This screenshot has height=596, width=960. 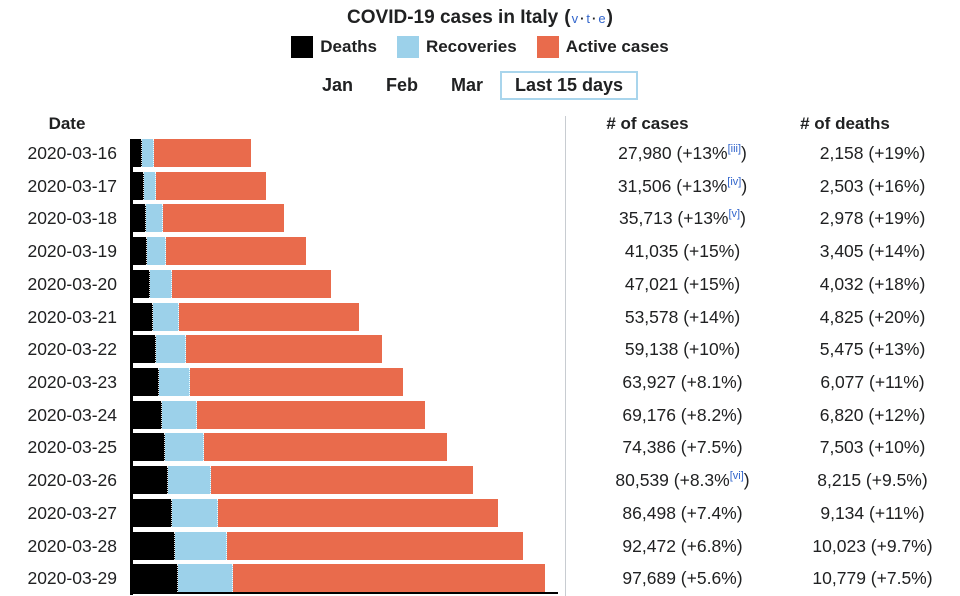 What do you see at coordinates (480, 414) in the screenshot?
I see `table-row: 2020-03-24 69,176 (+8.2%) 6,820 (+12%)` at bounding box center [480, 414].